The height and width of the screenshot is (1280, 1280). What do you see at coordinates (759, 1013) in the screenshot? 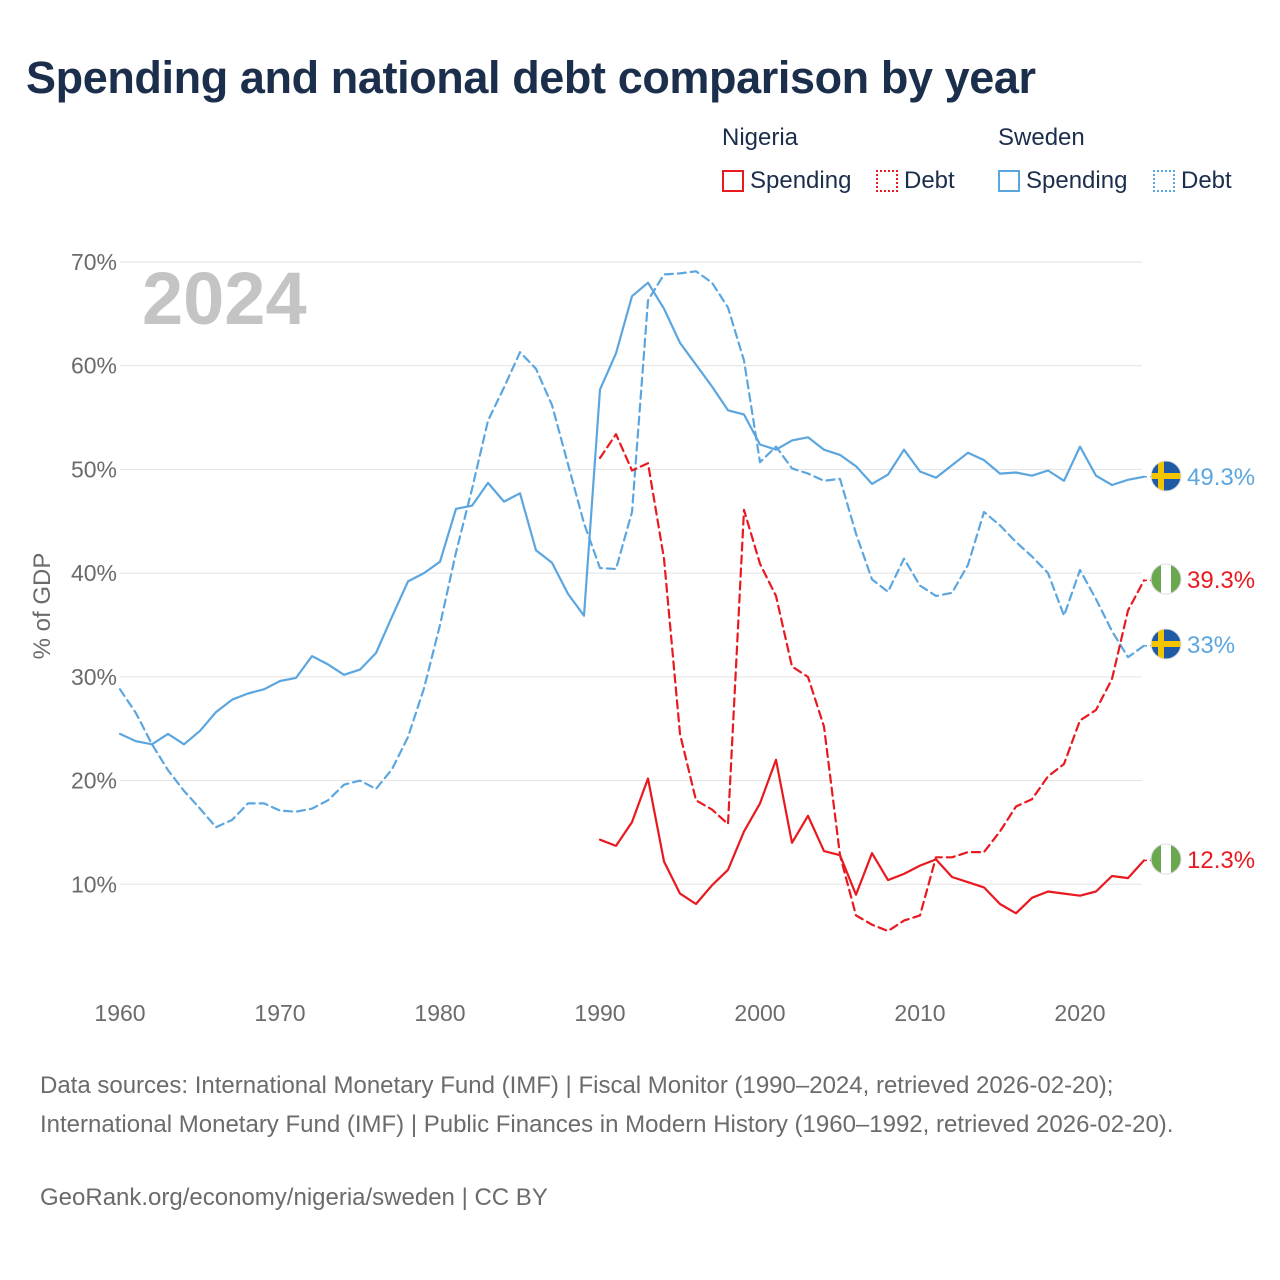
I see `x-tick-label: 2000` at bounding box center [759, 1013].